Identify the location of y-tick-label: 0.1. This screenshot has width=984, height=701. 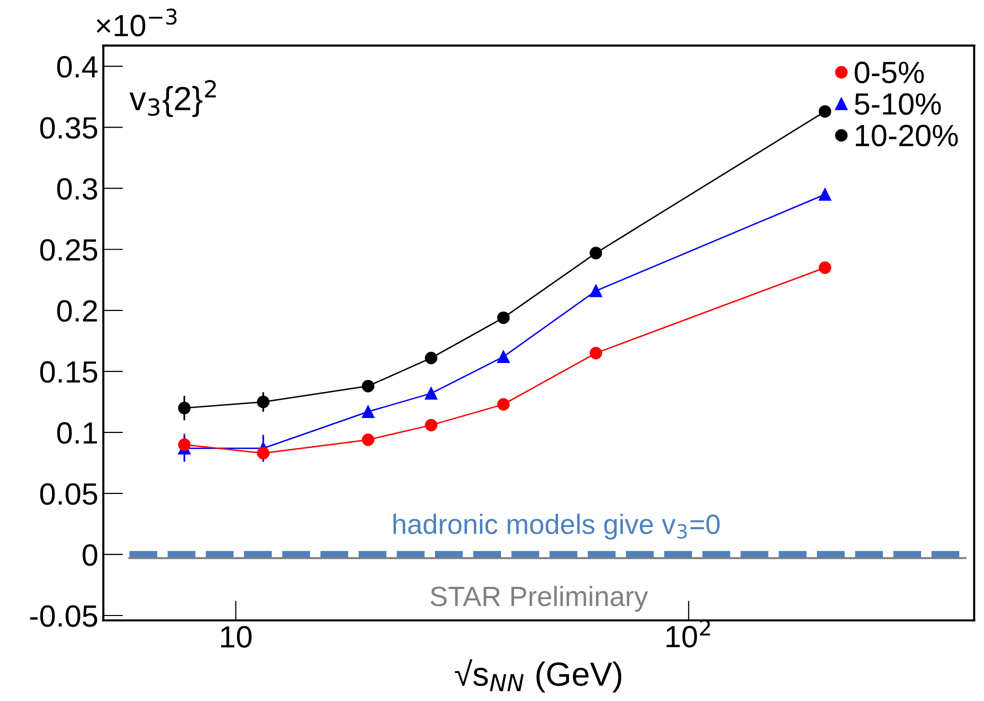
(77, 433).